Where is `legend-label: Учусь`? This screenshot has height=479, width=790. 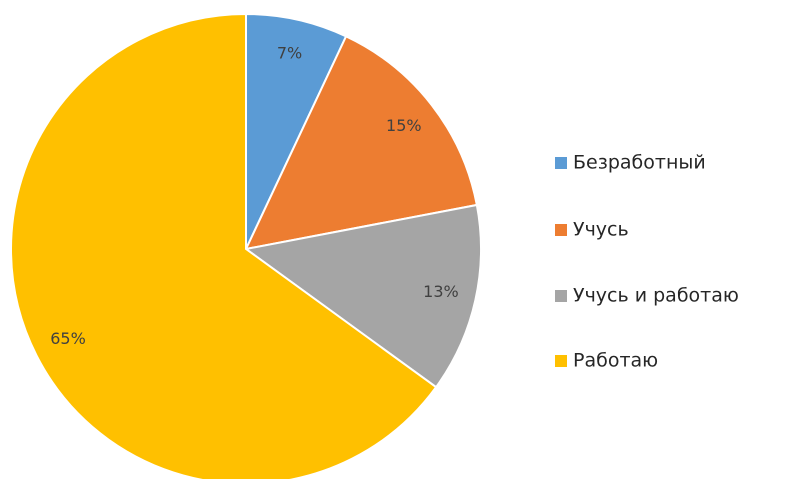
legend-label: Учусь is located at coordinates (601, 230).